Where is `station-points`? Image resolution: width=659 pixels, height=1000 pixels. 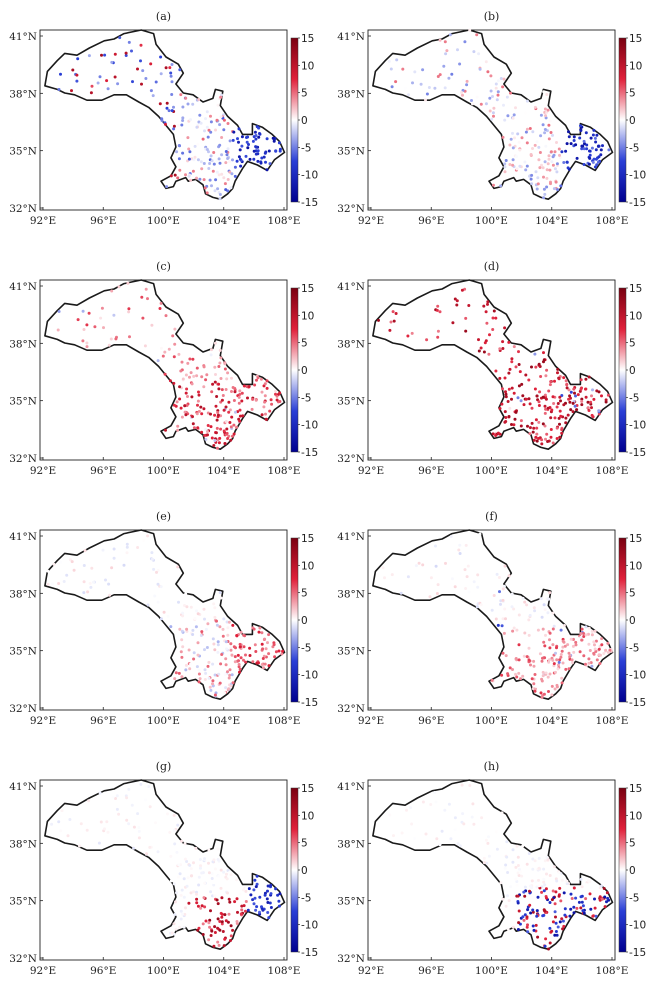
station-points is located at coordinates (499, 114).